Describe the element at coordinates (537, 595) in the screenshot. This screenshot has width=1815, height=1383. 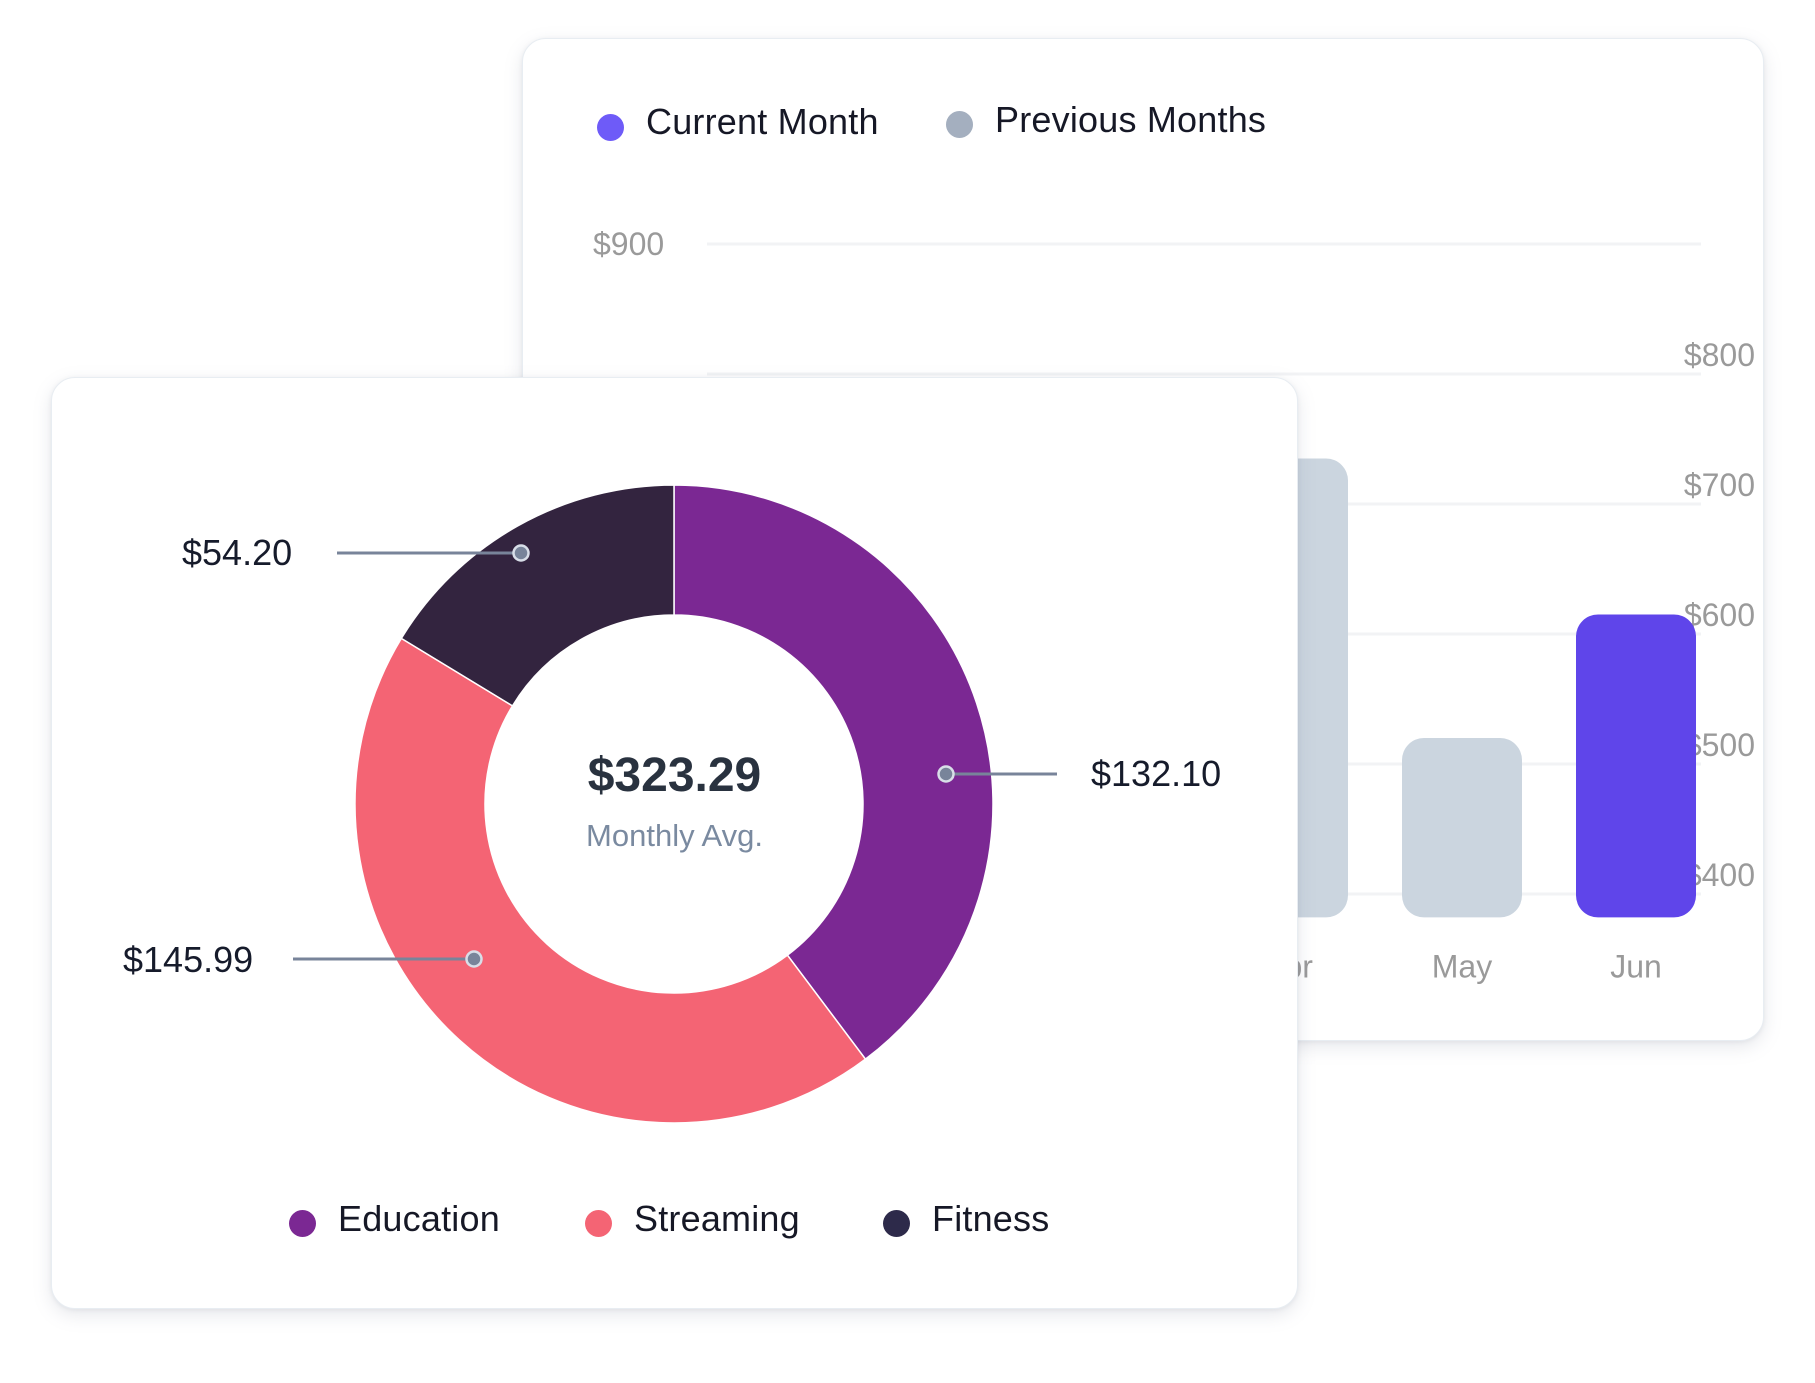
I see `slice-fitness` at that location.